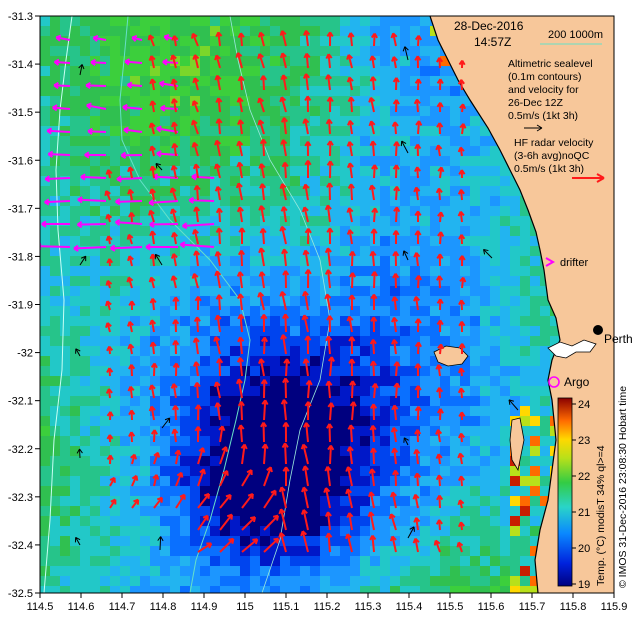 The image size is (640, 630). Describe the element at coordinates (574, 263) in the screenshot. I see `drifter-legend-label: drifter` at that location.